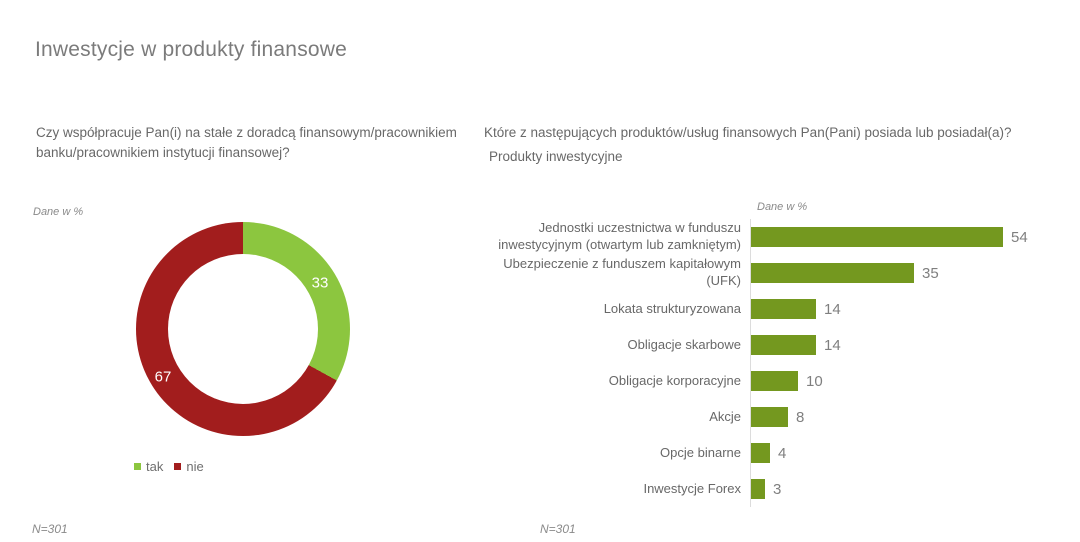  What do you see at coordinates (558, 529) in the screenshot?
I see `right-sample-note: N=301` at bounding box center [558, 529].